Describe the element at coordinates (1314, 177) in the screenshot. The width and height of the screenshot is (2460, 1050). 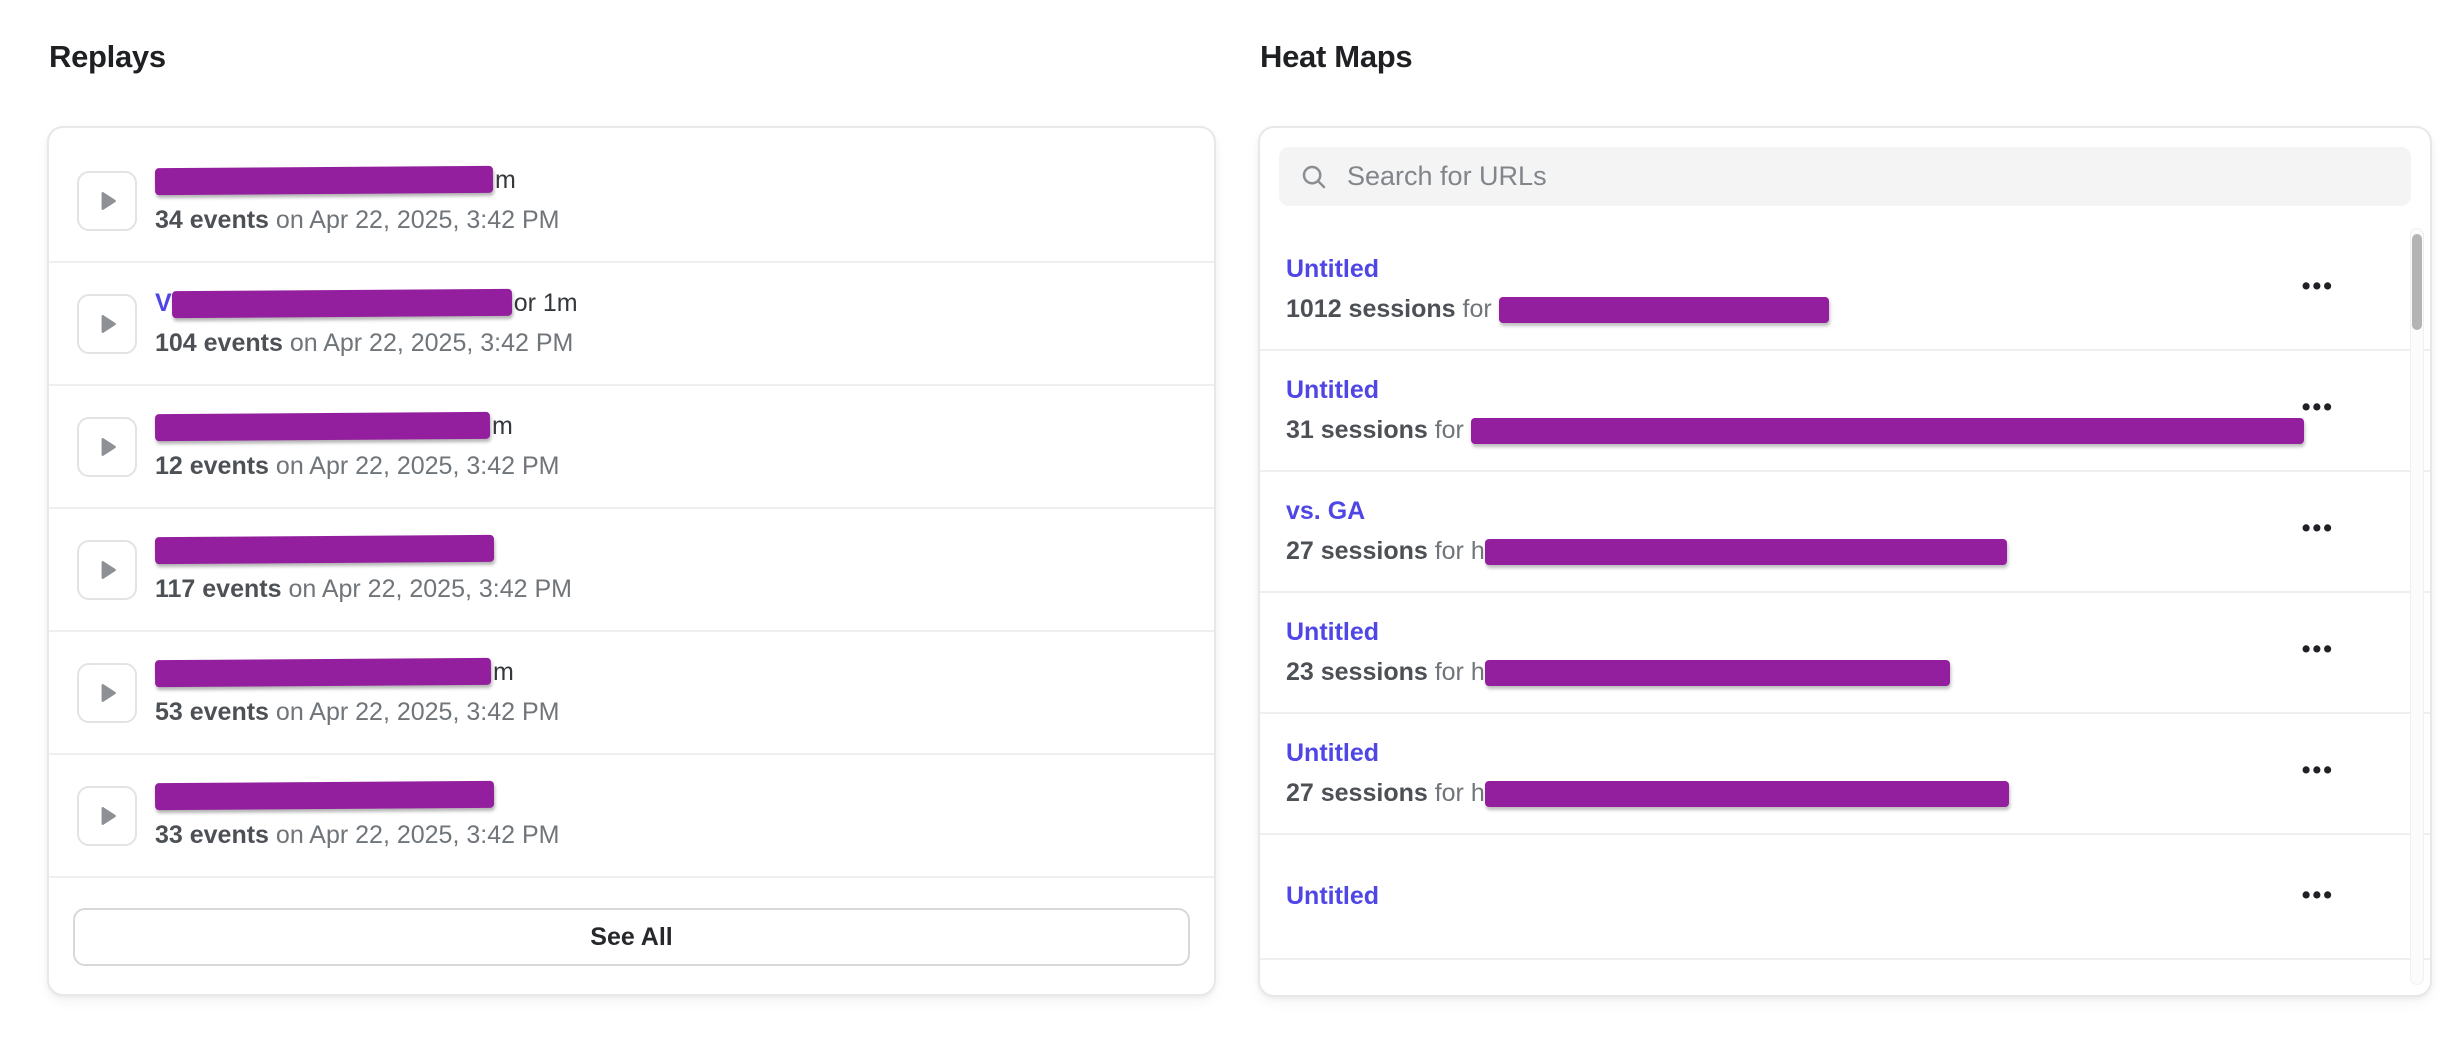
I see `search-icon` at that location.